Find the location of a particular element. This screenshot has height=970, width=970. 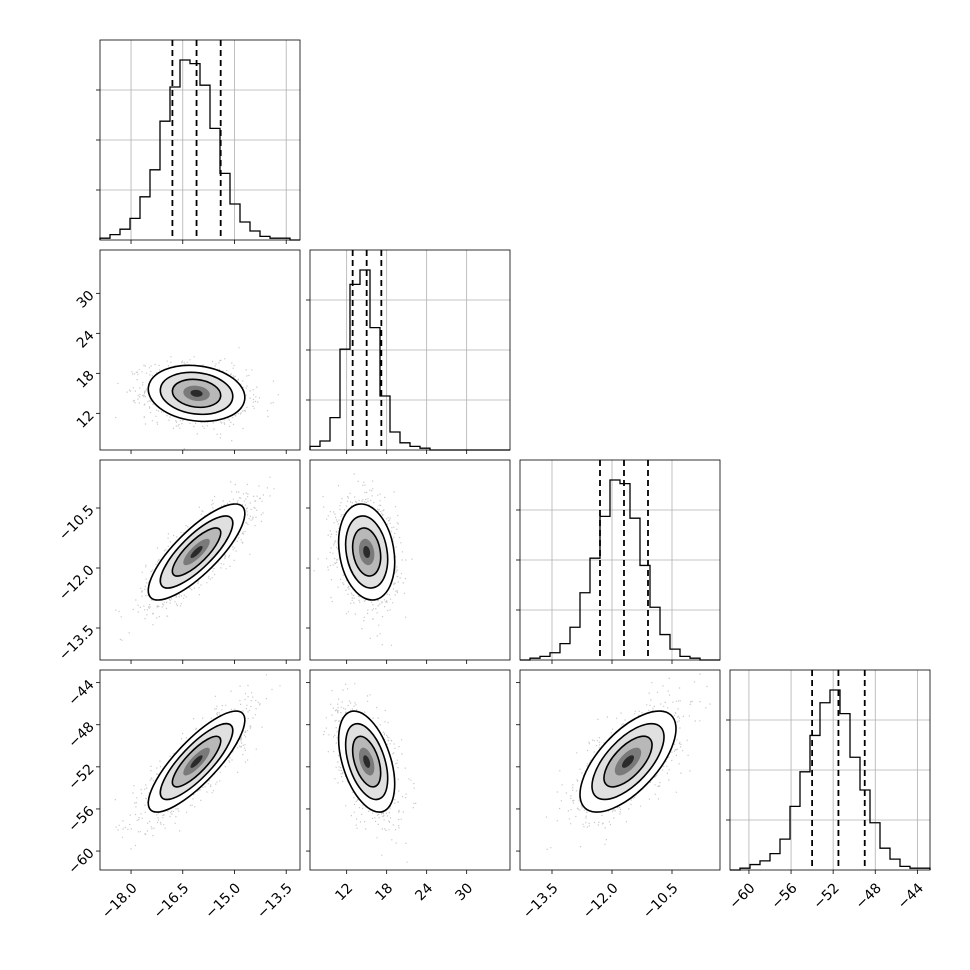

y-tick-label: −56 is located at coordinates (81, 819).